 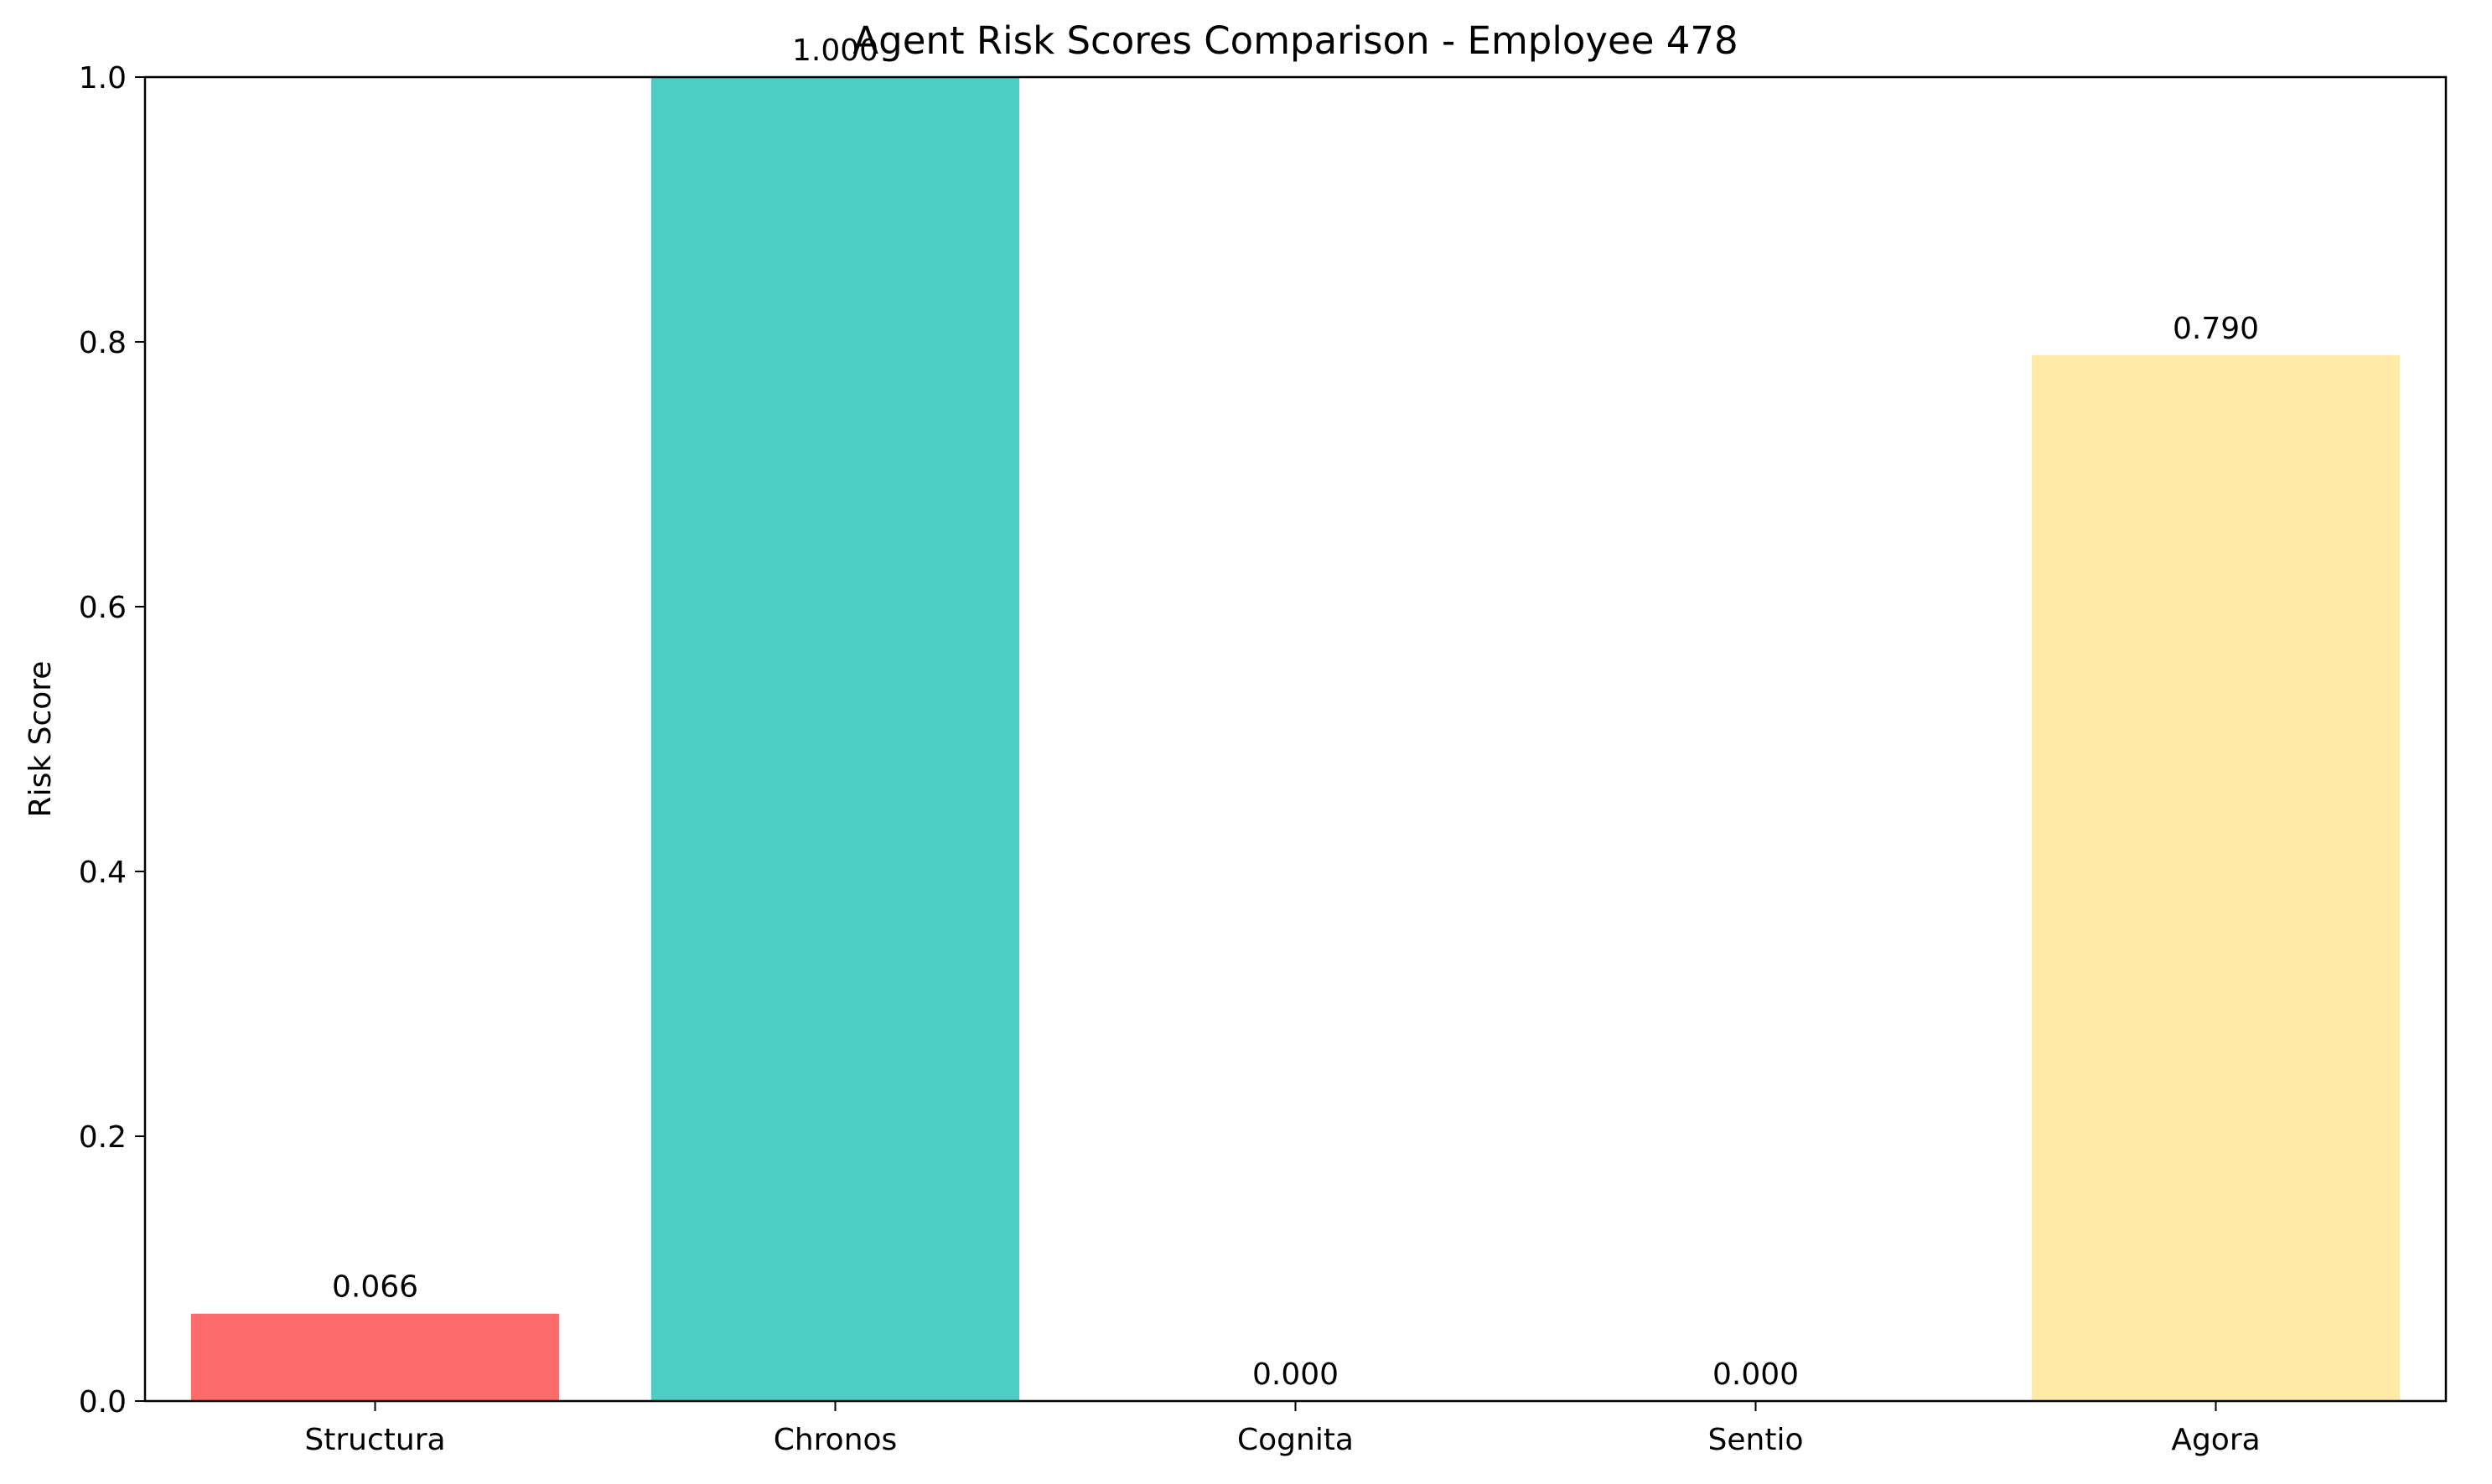 I want to click on y-axis-title: Risk Score, so click(x=40, y=739).